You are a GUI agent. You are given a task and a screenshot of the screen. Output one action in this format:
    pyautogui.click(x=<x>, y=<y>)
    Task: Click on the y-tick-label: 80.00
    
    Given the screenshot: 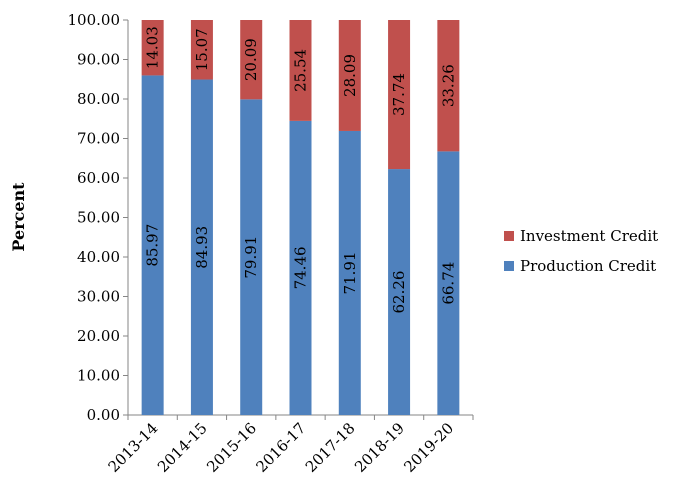 What is the action you would take?
    pyautogui.click(x=98, y=99)
    